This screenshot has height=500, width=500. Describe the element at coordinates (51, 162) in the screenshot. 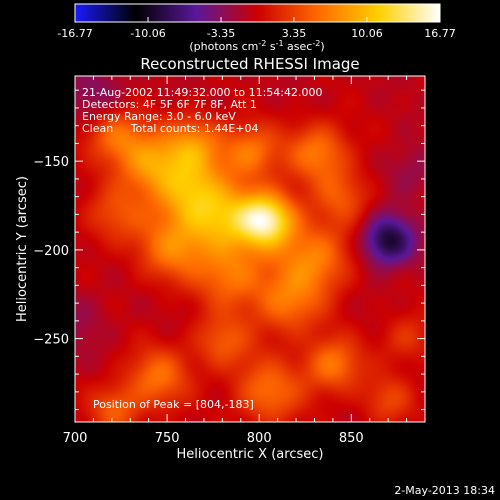

I see `y-tick-label: −150` at that location.